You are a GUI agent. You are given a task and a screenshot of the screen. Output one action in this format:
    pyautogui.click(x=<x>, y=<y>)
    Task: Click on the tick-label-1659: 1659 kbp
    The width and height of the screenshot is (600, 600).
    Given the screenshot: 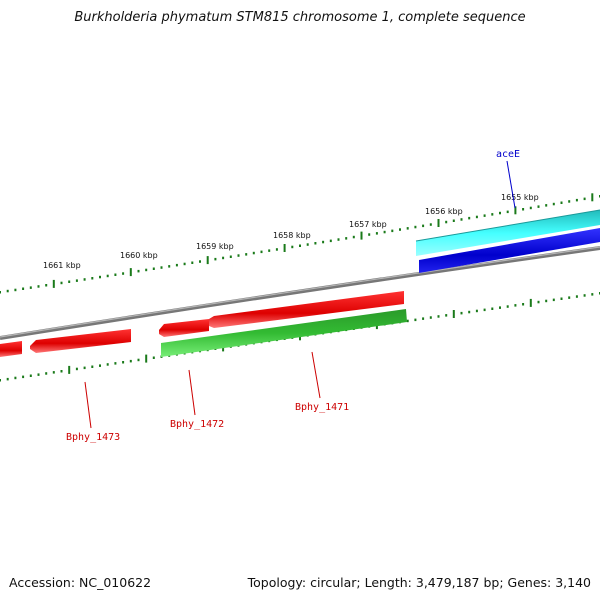 What is the action you would take?
    pyautogui.click(x=215, y=246)
    